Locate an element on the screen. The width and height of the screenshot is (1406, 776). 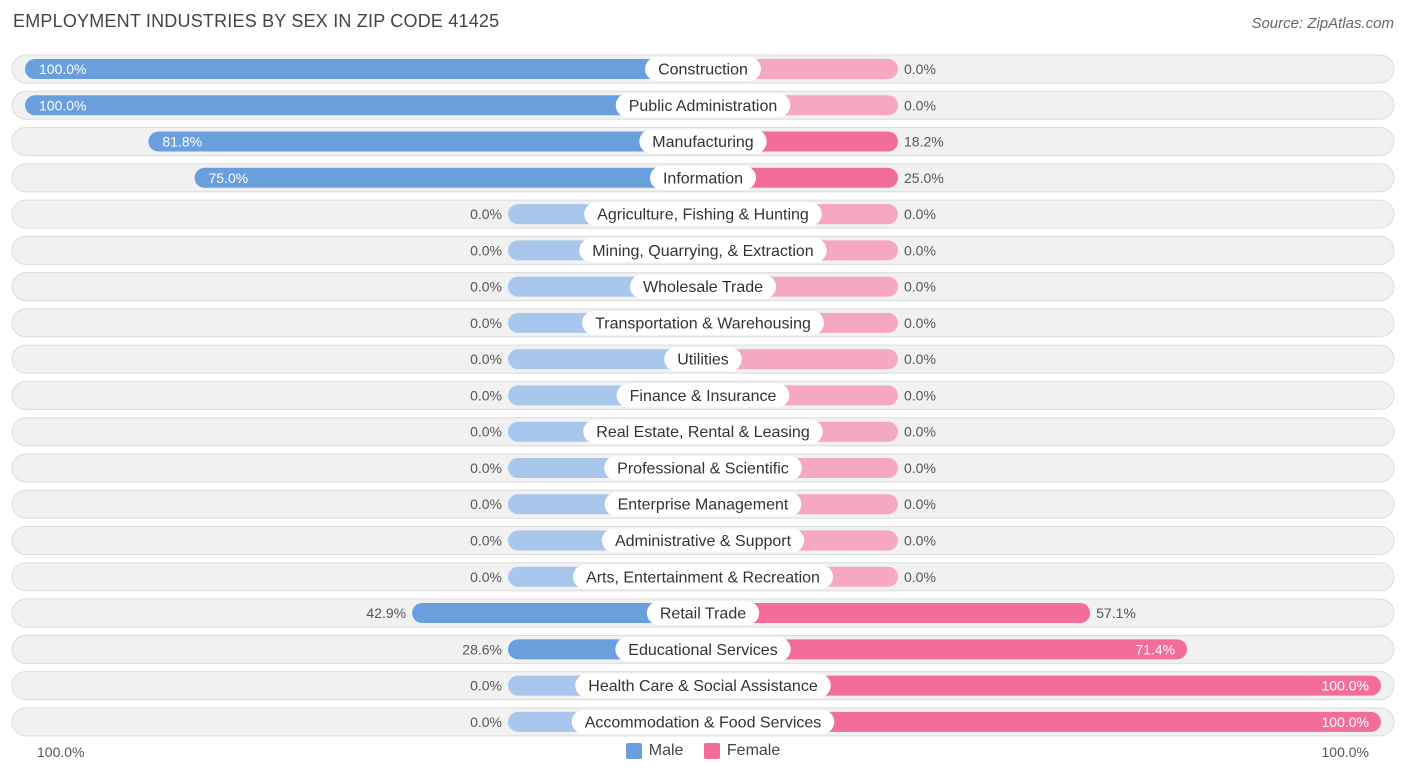
female-value-label: 18.2% is located at coordinates (924, 142).